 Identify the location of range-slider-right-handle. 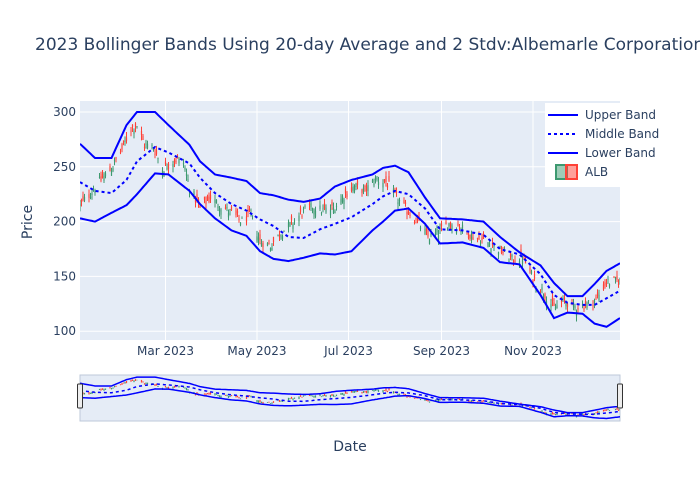
(620, 396).